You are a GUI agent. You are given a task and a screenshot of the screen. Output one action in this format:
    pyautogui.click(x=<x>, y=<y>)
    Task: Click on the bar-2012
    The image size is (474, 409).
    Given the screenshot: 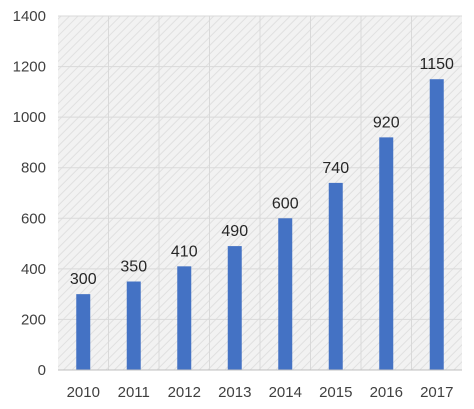 What is the action you would take?
    pyautogui.click(x=184, y=318)
    